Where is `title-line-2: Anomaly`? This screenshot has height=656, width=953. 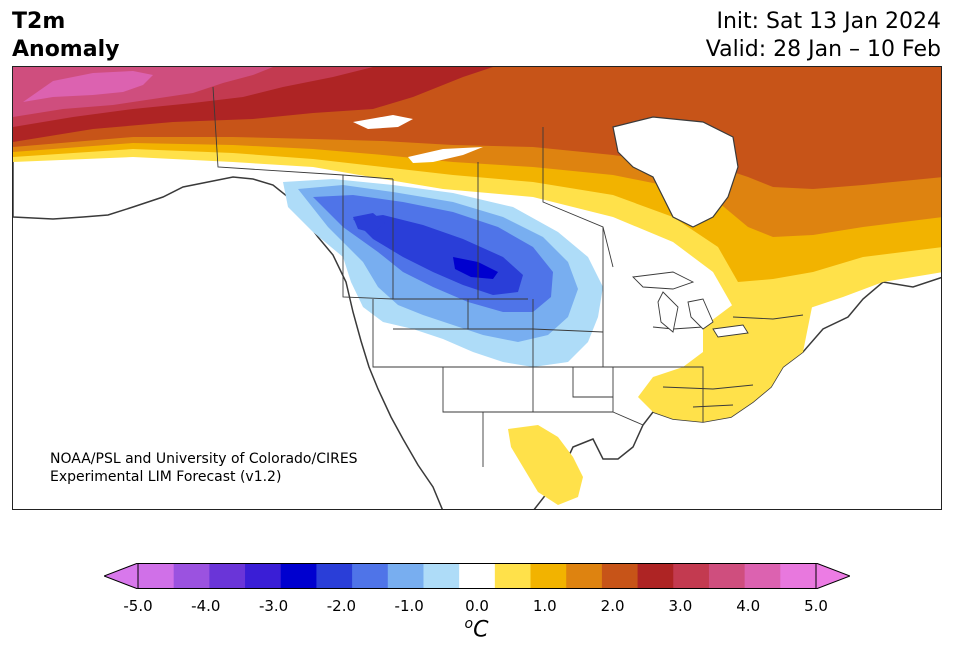
title-line-2: Anomaly is located at coordinates (66, 49).